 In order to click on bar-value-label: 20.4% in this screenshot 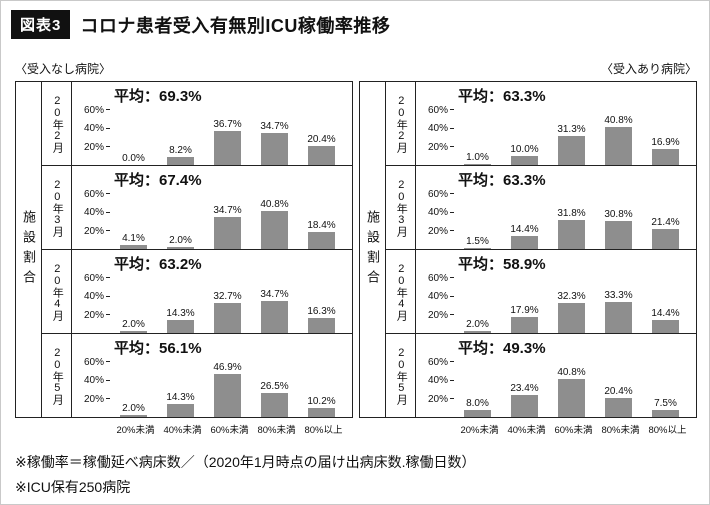, I will do `click(321, 140)`.